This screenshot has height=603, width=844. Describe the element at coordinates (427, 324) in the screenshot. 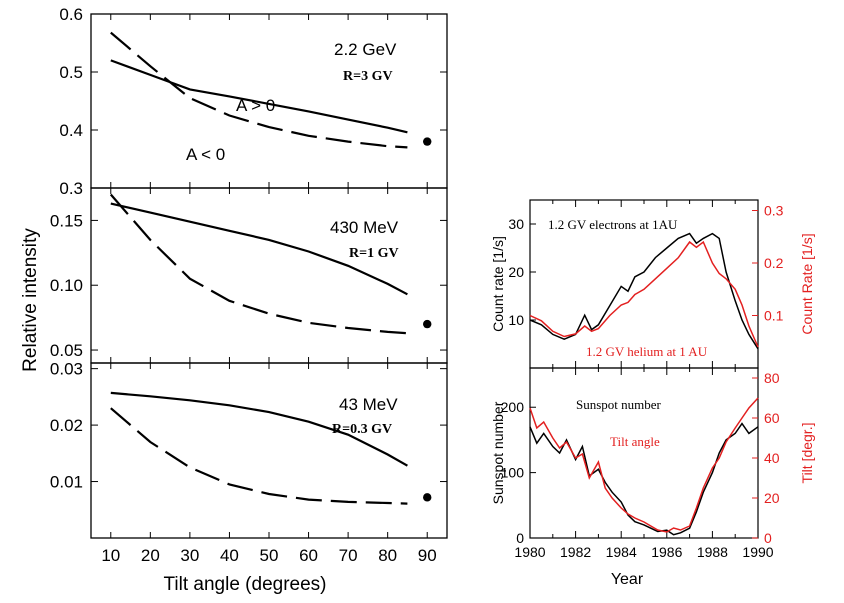

I see `left-middle-data-point` at that location.